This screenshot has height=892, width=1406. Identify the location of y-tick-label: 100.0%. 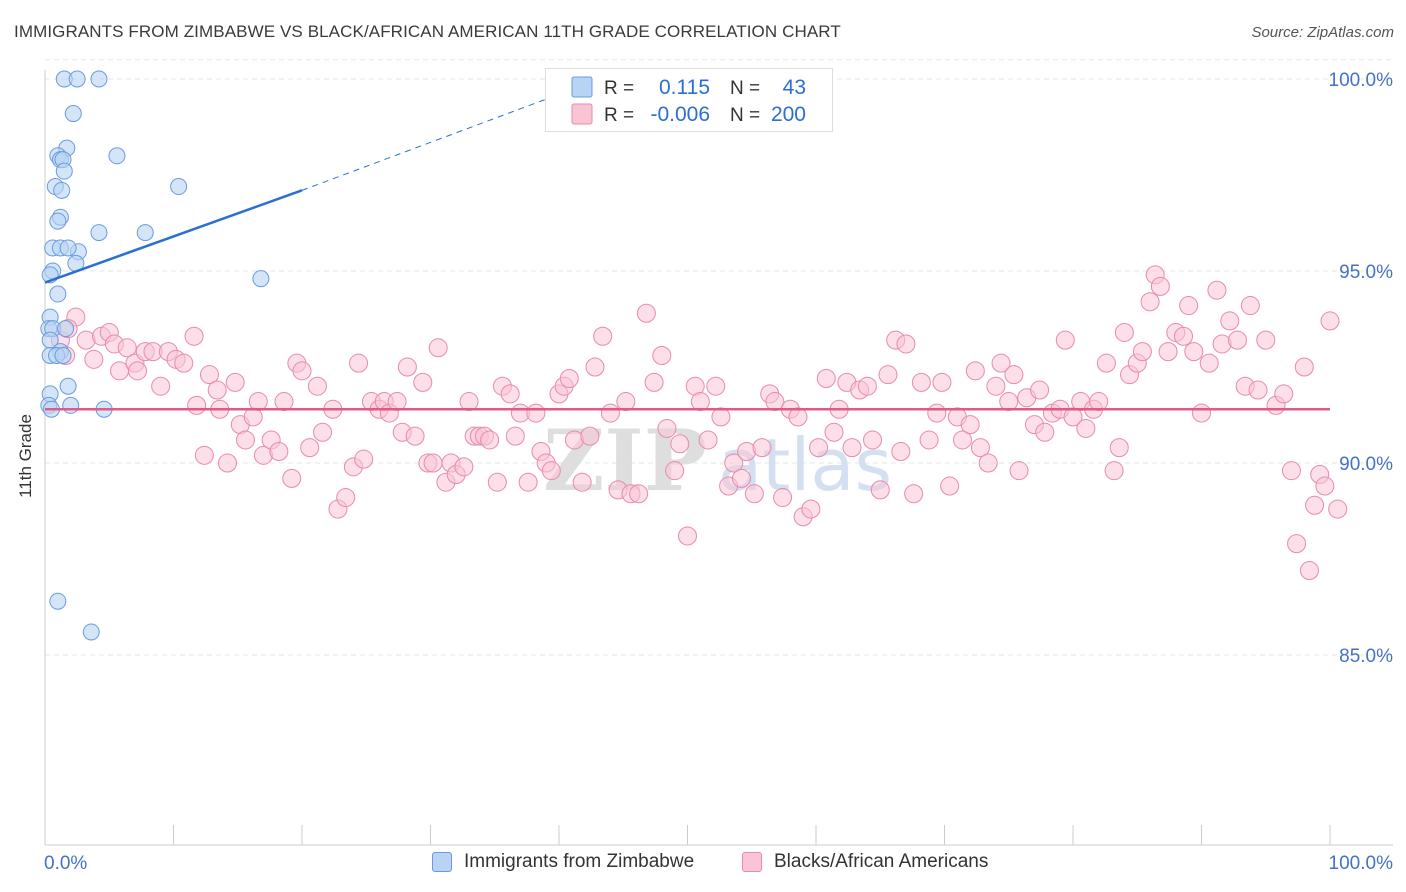
(1361, 80).